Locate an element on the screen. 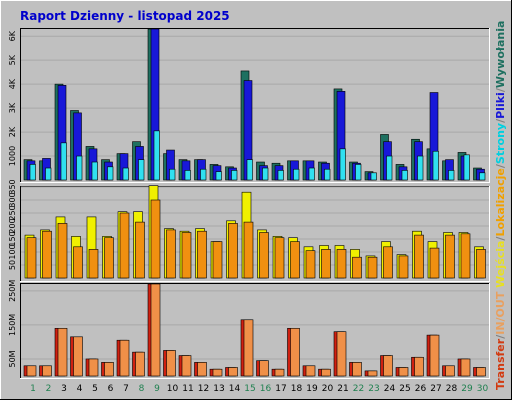 This screenshot has width=512, height=405. y-tick-label: 50 is located at coordinates (12, 265).